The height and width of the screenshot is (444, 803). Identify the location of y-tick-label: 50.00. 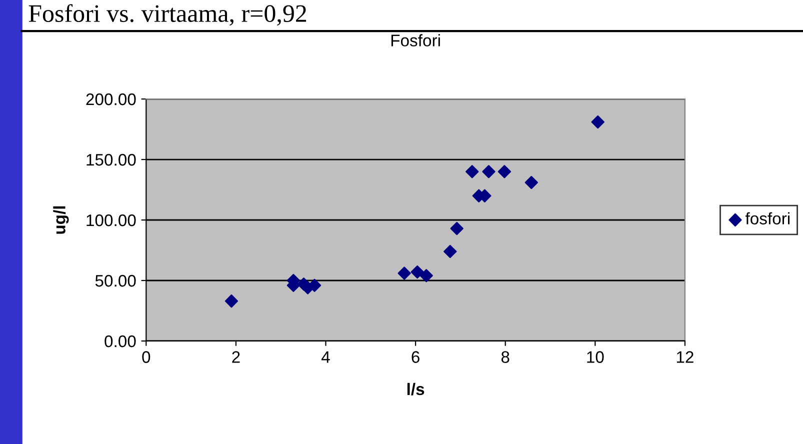
(115, 280).